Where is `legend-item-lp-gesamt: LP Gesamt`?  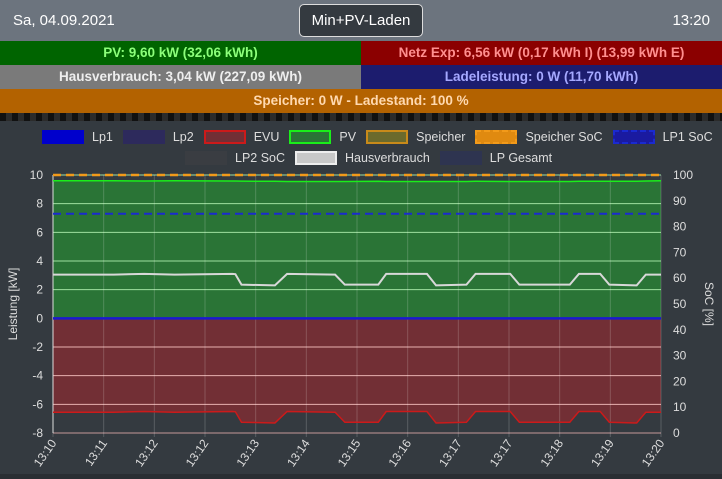
legend-item-lp-gesamt: LP Gesamt is located at coordinates (496, 158).